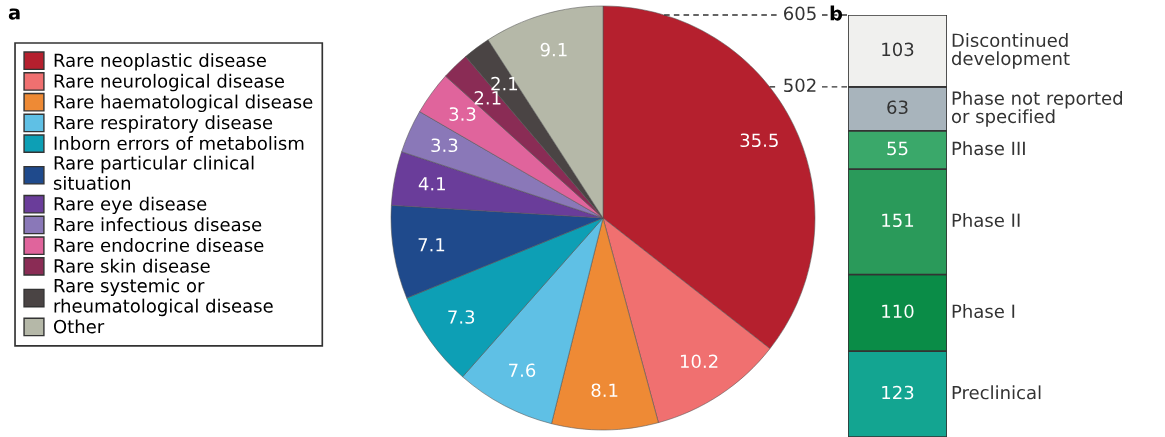  I want to click on series-label: Discontinued development, so click(1010, 51).